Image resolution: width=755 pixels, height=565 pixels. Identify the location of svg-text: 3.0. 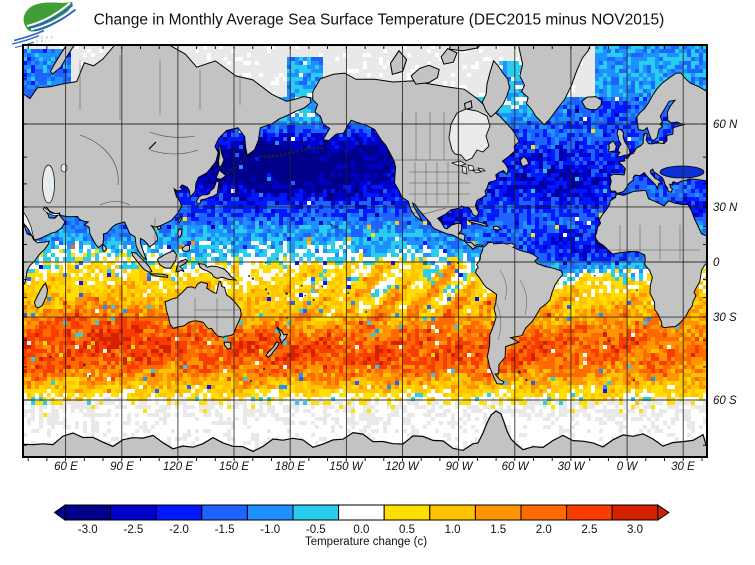
(635, 530).